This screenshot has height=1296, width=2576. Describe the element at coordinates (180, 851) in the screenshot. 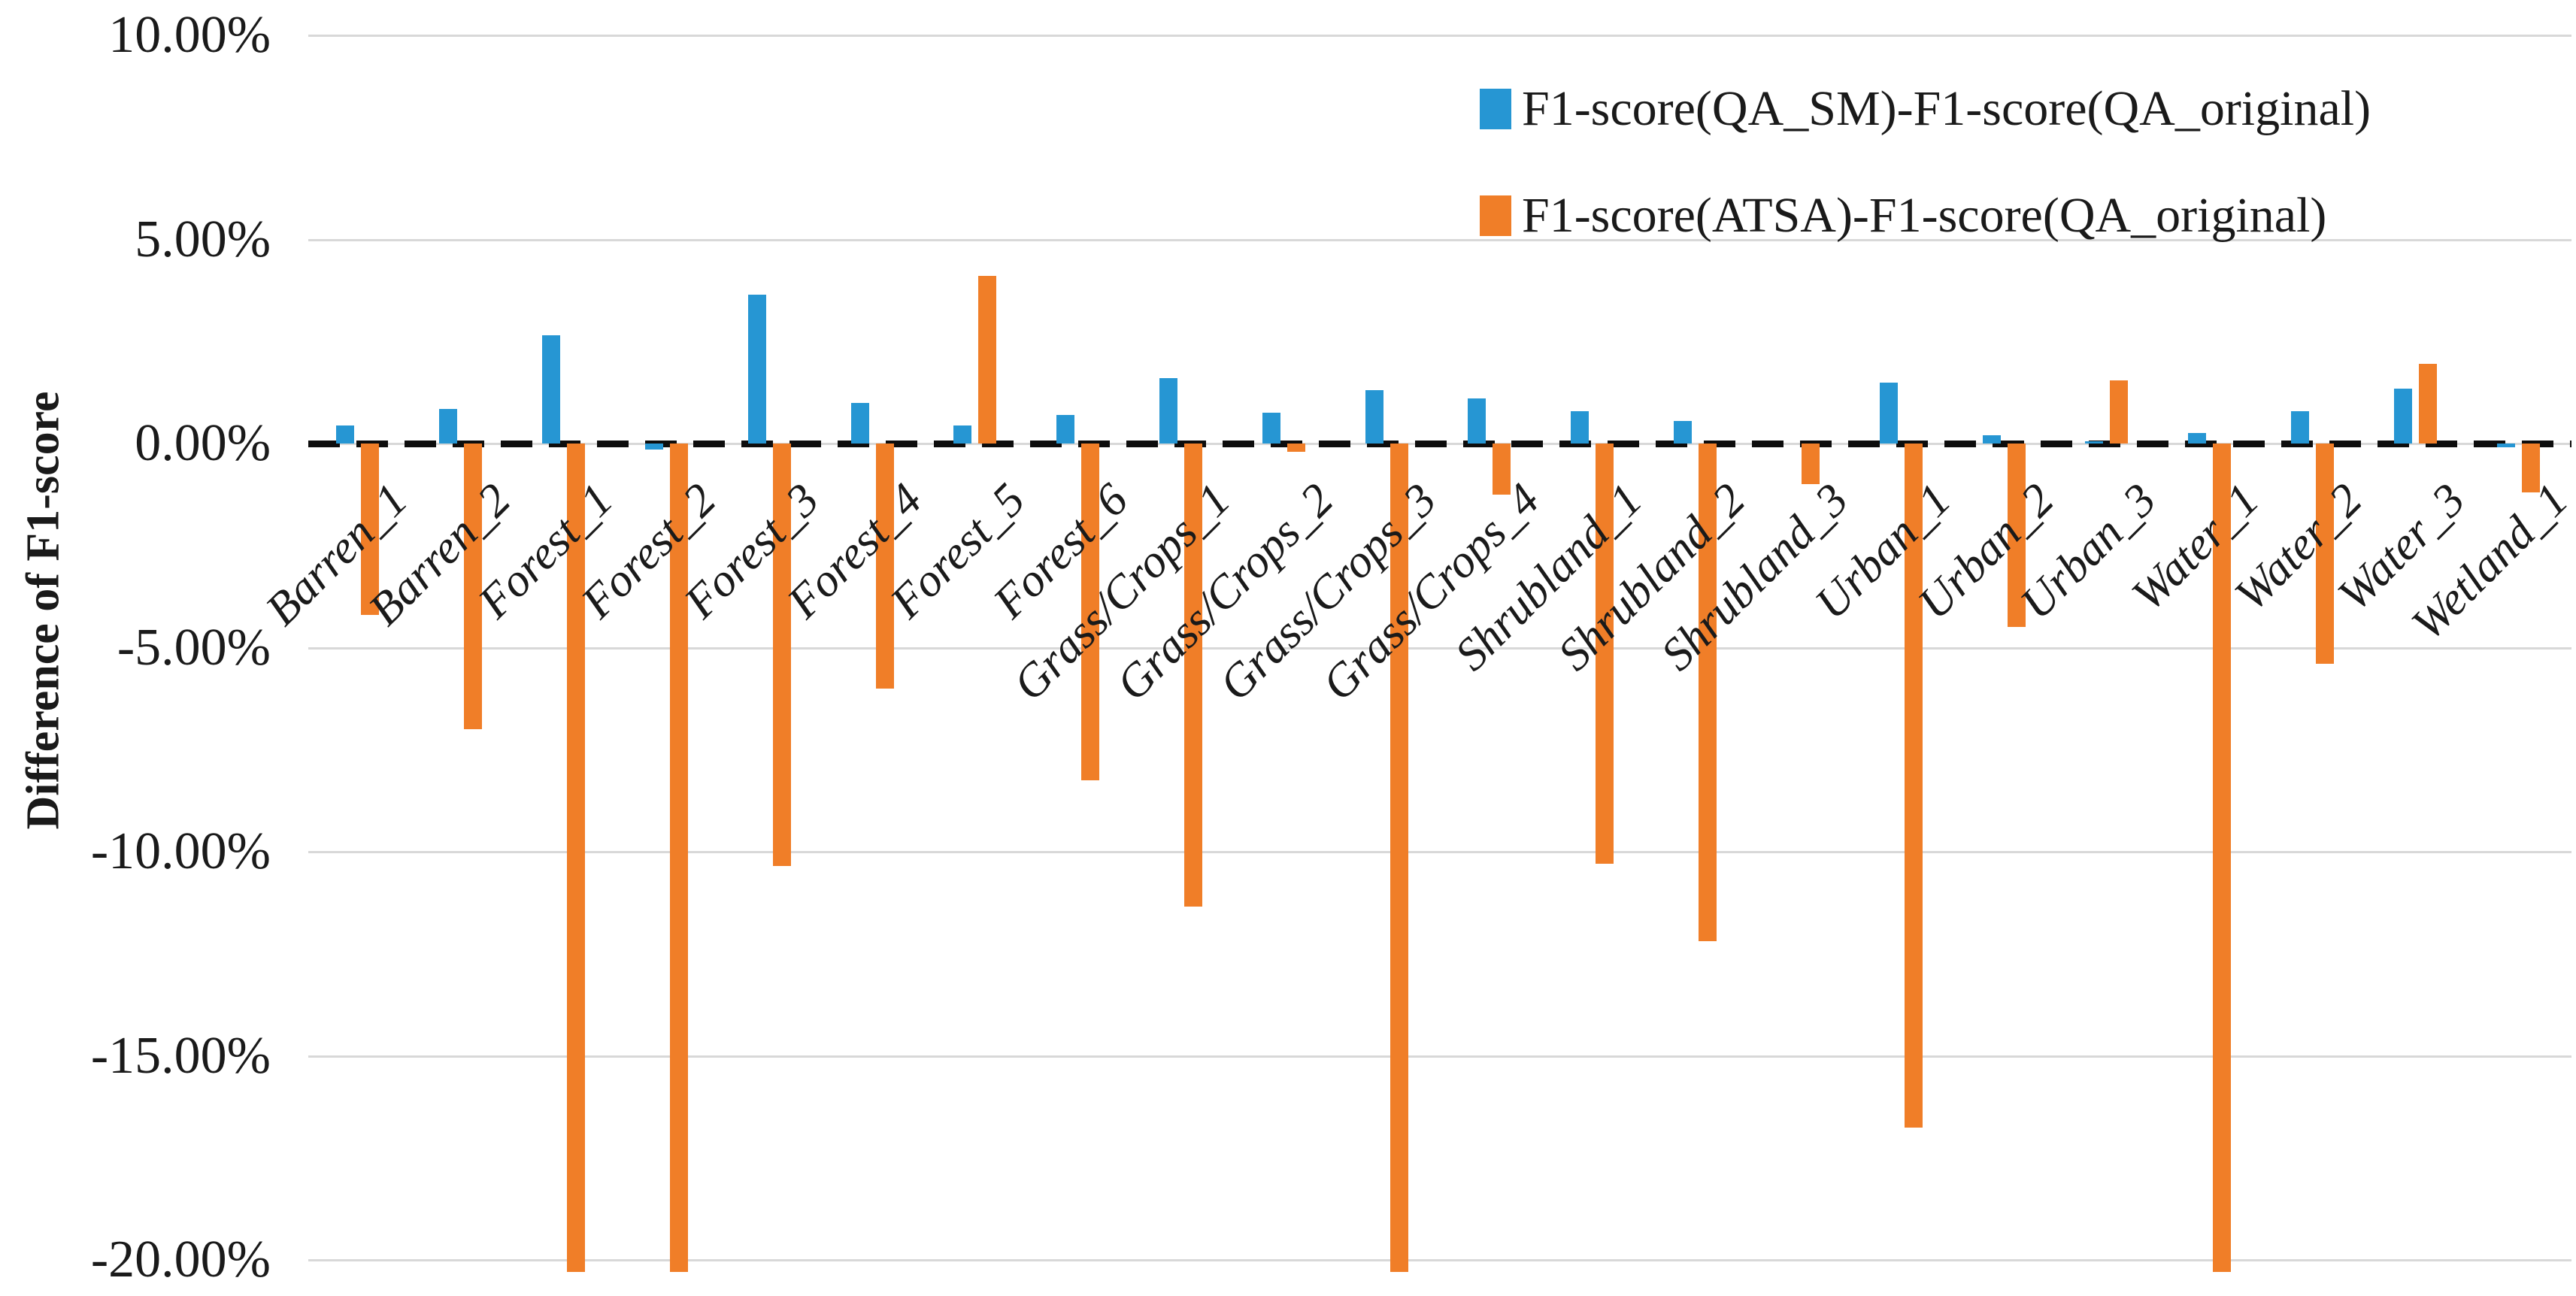

I see `y-tick-label: -10.00%` at that location.